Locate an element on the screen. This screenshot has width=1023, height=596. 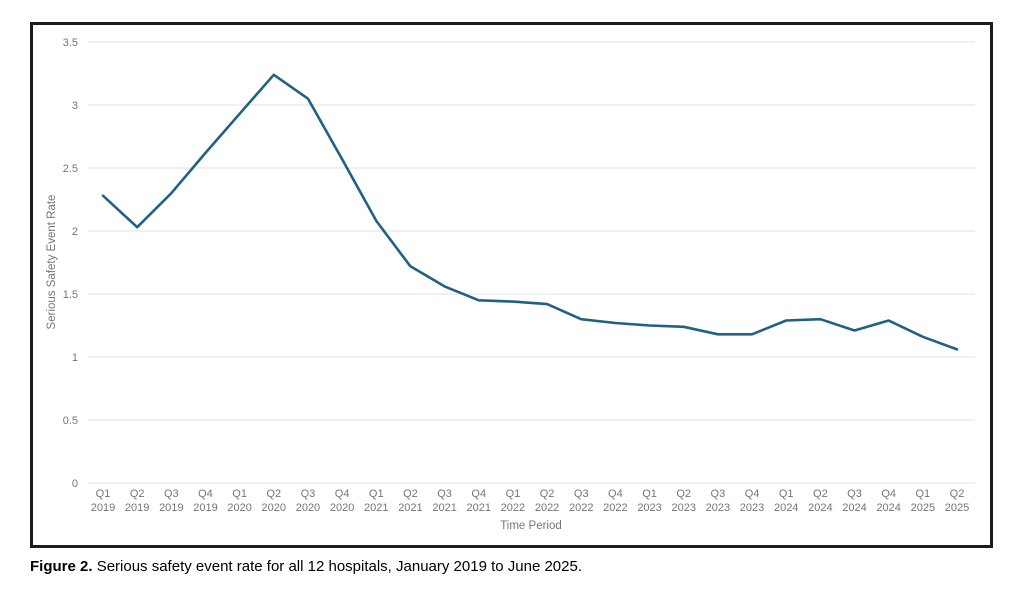
x-axis-title: Time Period is located at coordinates (531, 526).